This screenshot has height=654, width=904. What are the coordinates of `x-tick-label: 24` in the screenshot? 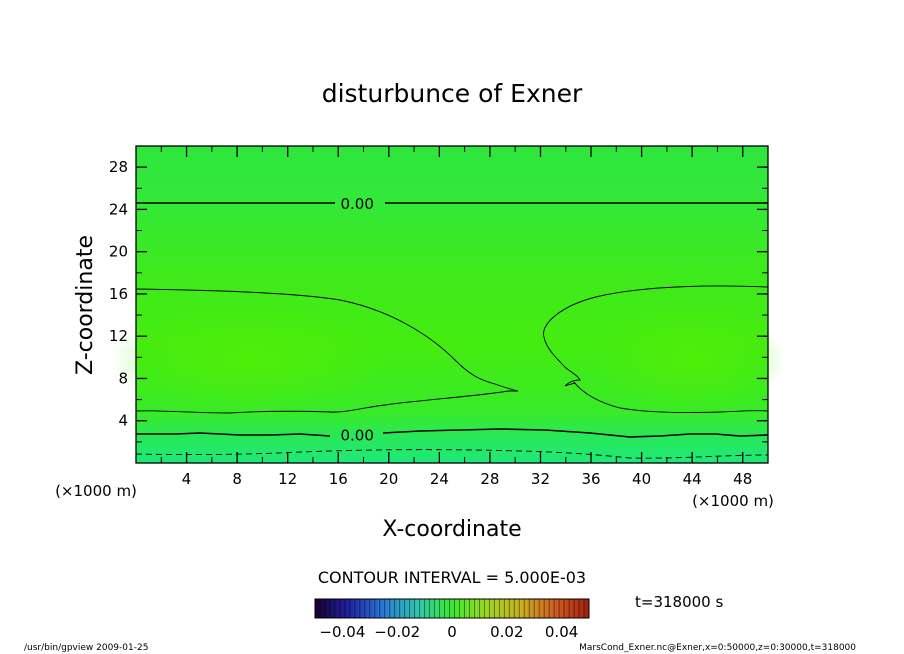 It's located at (439, 479).